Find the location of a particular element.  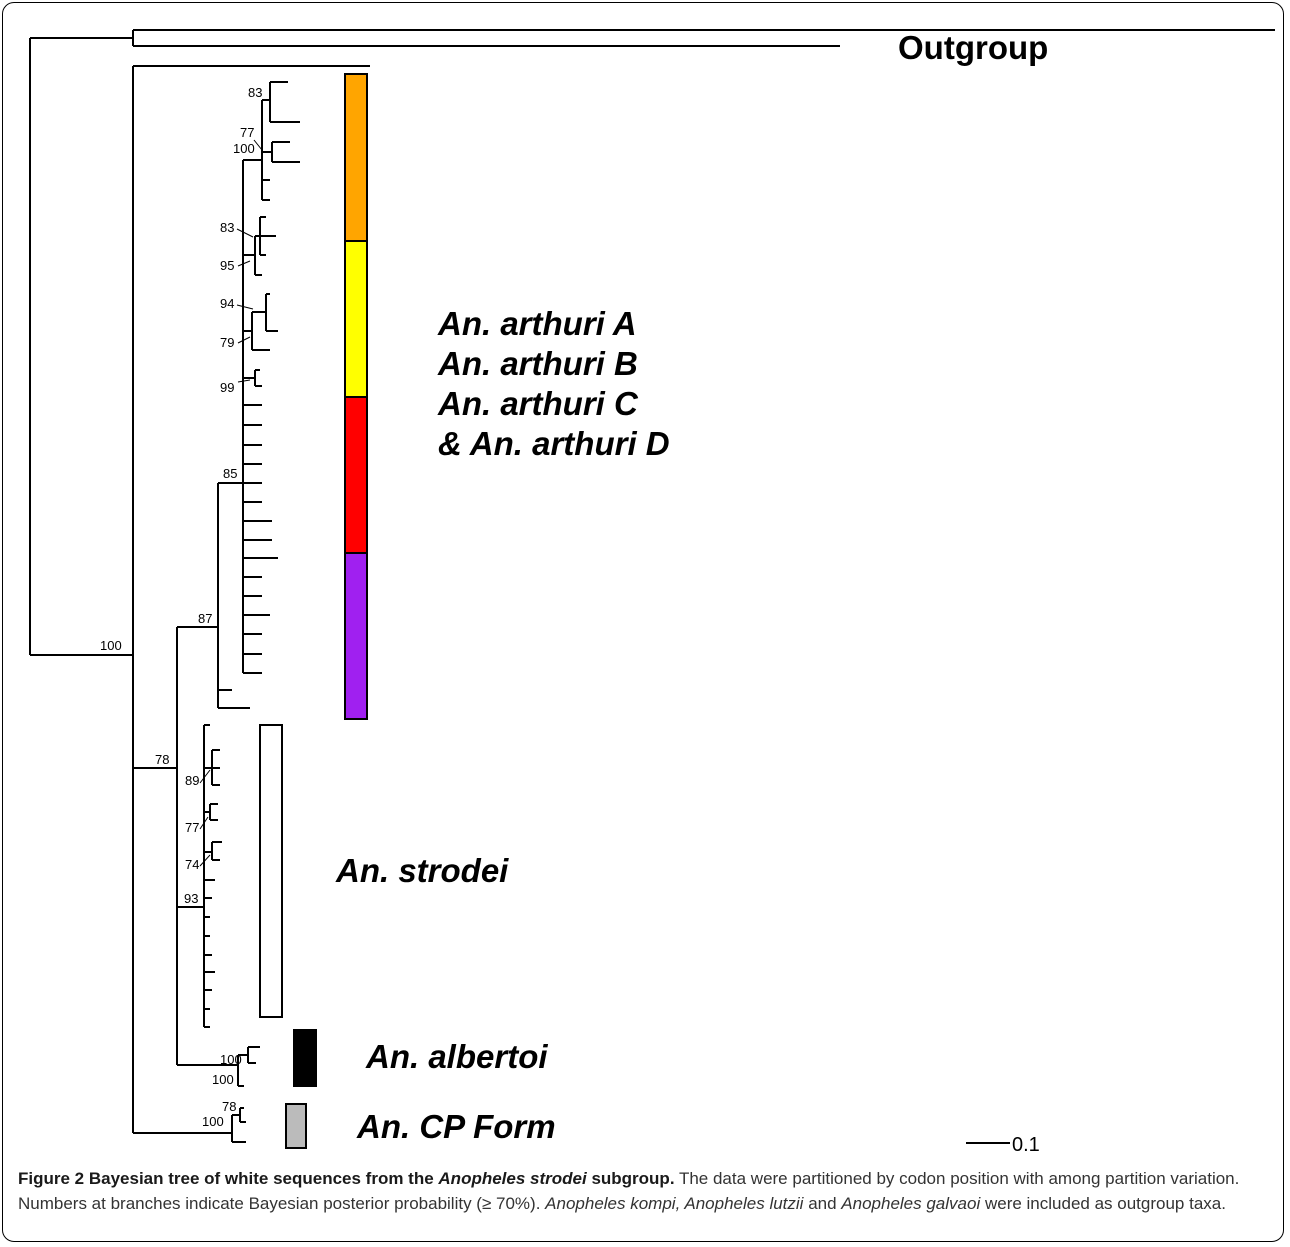

clade-bars is located at coordinates (313, 611).